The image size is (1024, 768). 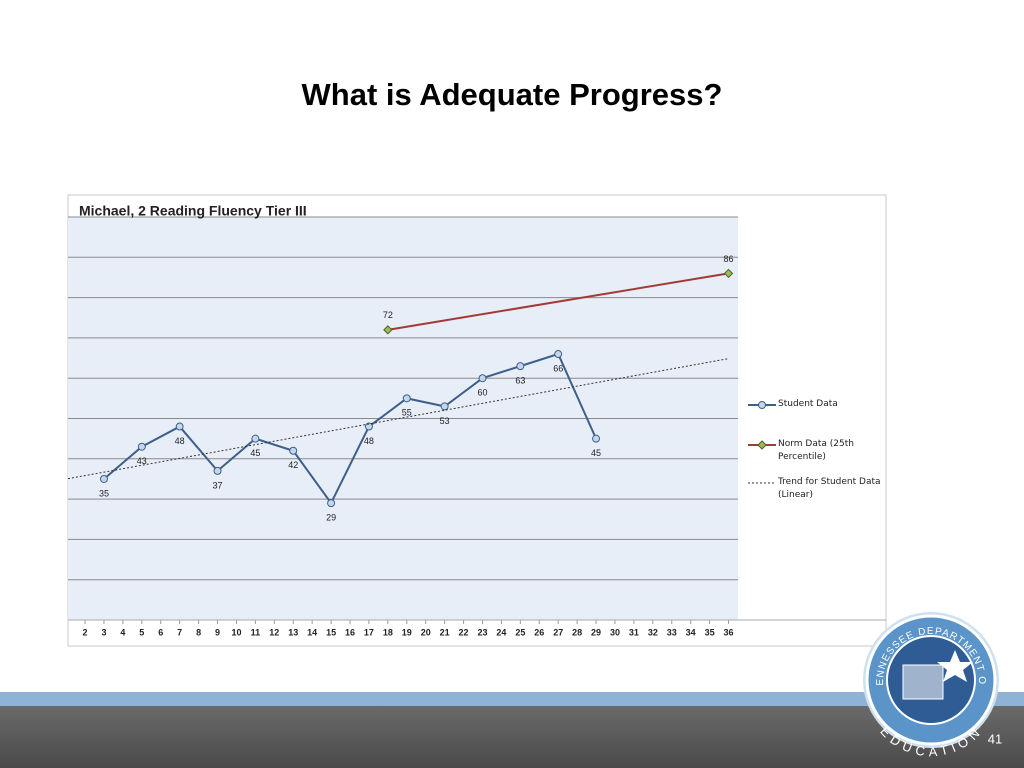 What do you see at coordinates (615, 632) in the screenshot?
I see `x-tick-label: 30` at bounding box center [615, 632].